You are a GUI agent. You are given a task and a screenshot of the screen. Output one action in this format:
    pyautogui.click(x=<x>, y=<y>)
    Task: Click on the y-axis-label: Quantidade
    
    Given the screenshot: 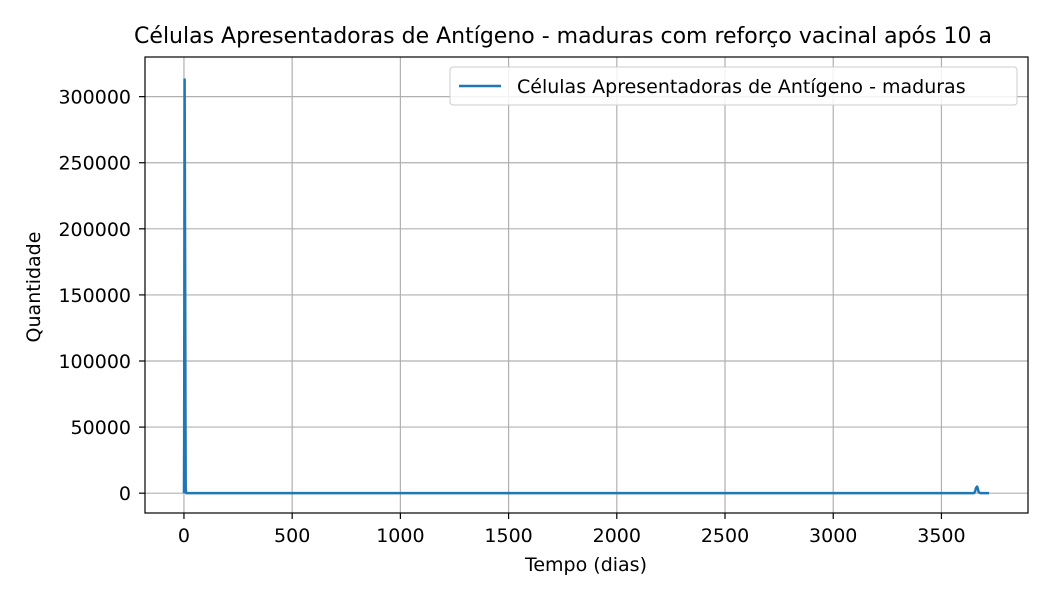 What is the action you would take?
    pyautogui.click(x=34, y=287)
    